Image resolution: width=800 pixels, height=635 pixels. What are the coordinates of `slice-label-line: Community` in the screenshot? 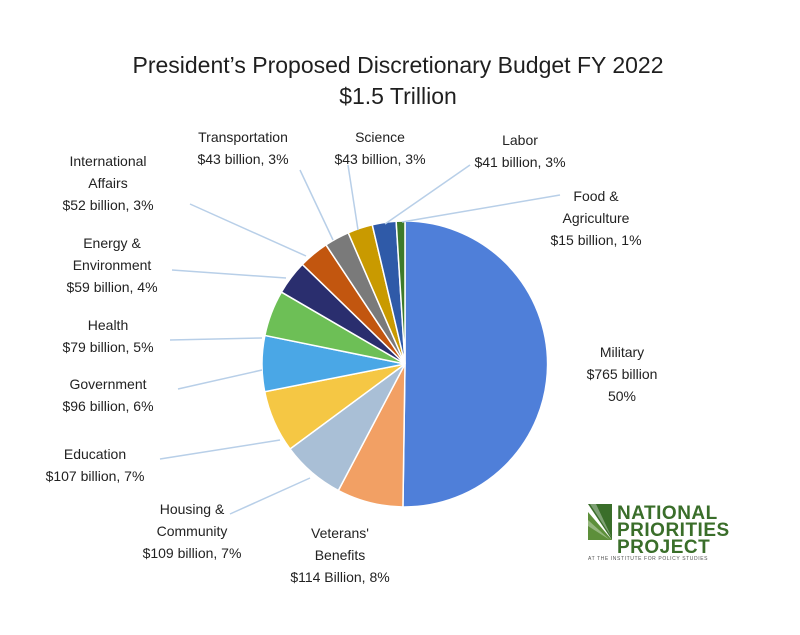 It's located at (192, 531).